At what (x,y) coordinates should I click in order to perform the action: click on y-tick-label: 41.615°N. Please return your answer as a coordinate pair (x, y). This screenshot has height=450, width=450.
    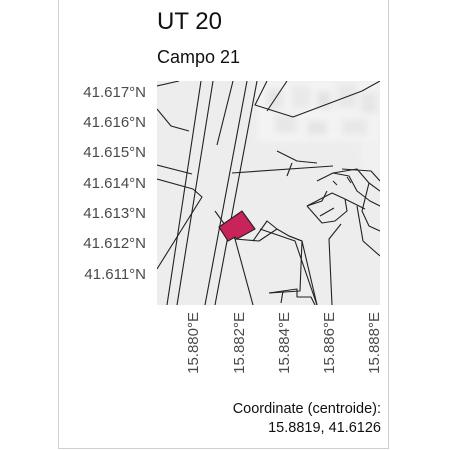
    Looking at the image, I should click on (114, 152).